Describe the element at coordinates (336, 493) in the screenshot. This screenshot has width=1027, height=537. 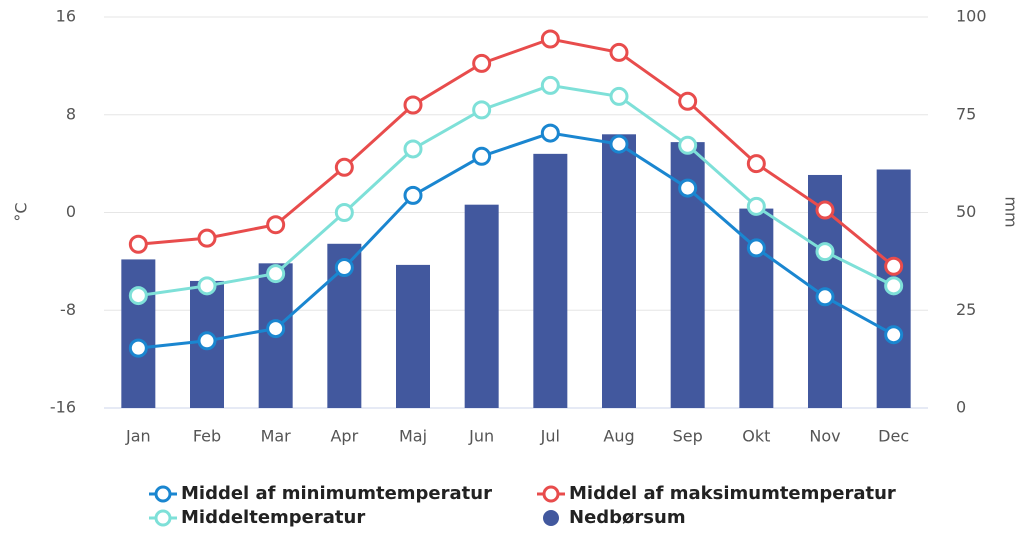
I see `legend-label: Middel af minimumtemperatur` at that location.